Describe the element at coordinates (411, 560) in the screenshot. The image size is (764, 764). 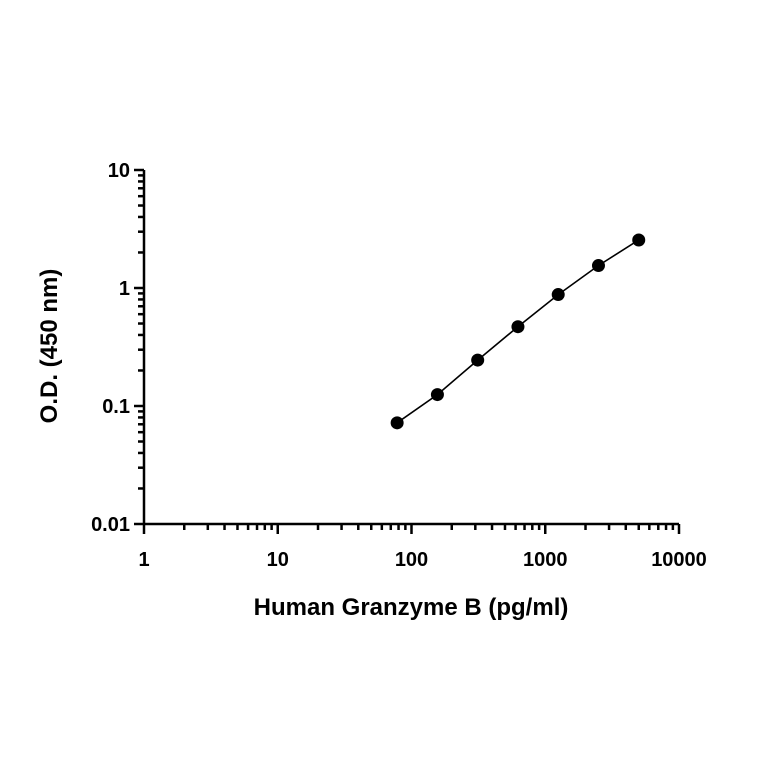
I see `x-tick-label: 100` at that location.